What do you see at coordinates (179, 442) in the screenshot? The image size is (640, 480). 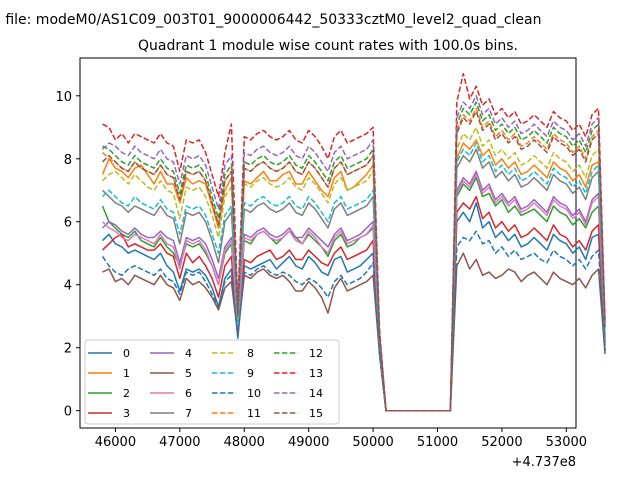 I see `x-tick-label: 47000` at bounding box center [179, 442].